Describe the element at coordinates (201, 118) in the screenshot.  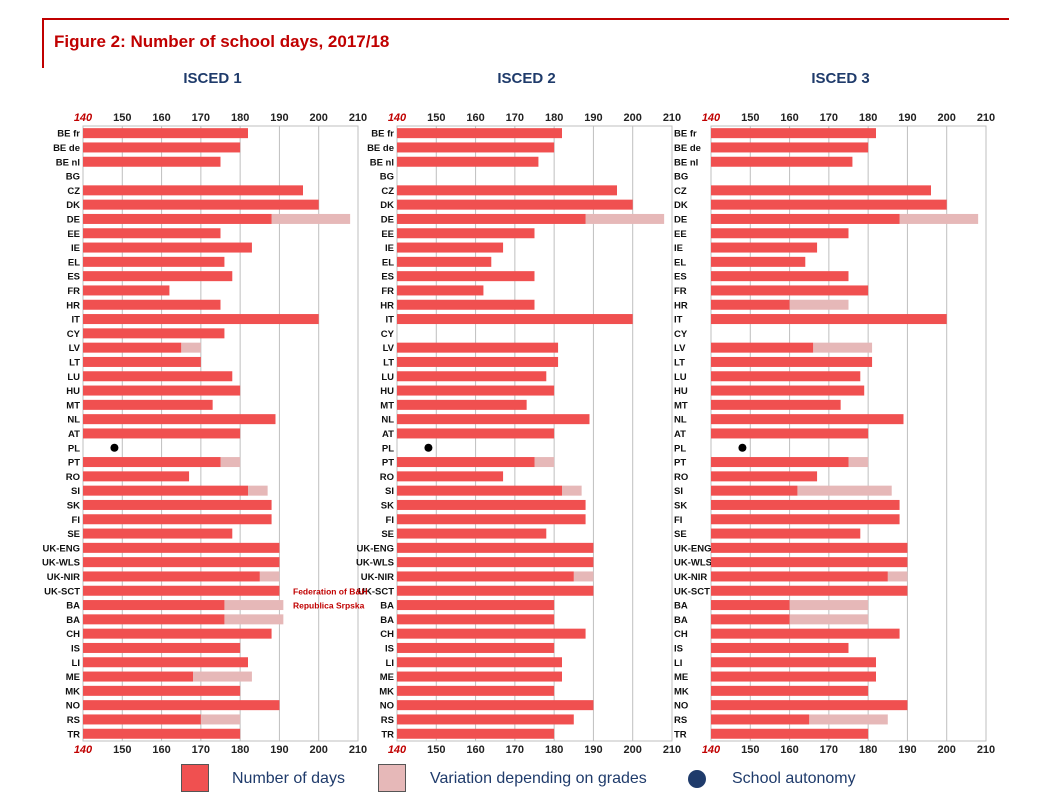
I see `x-tick-label-top: 170` at that location.